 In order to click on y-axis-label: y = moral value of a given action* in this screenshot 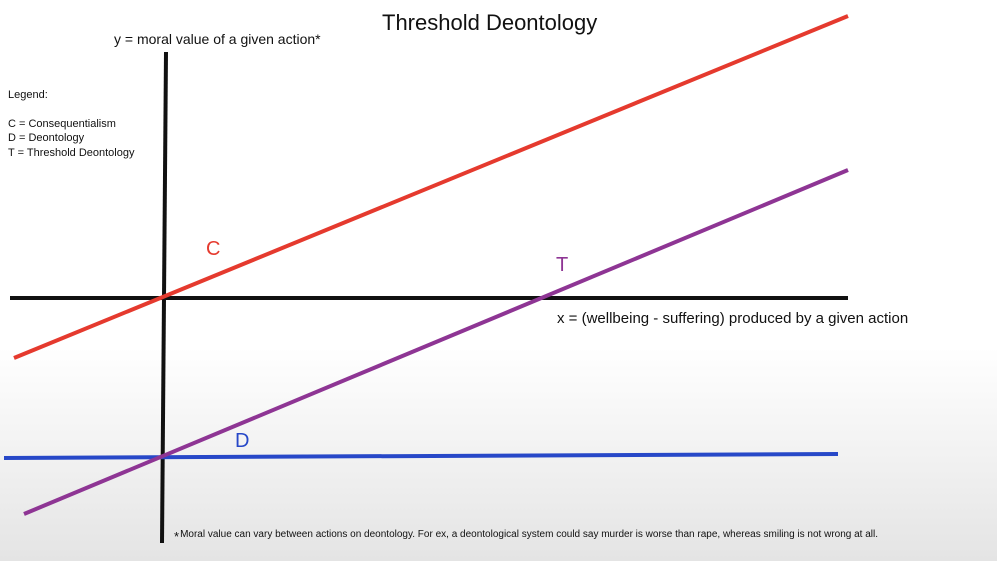, I will do `click(217, 39)`.